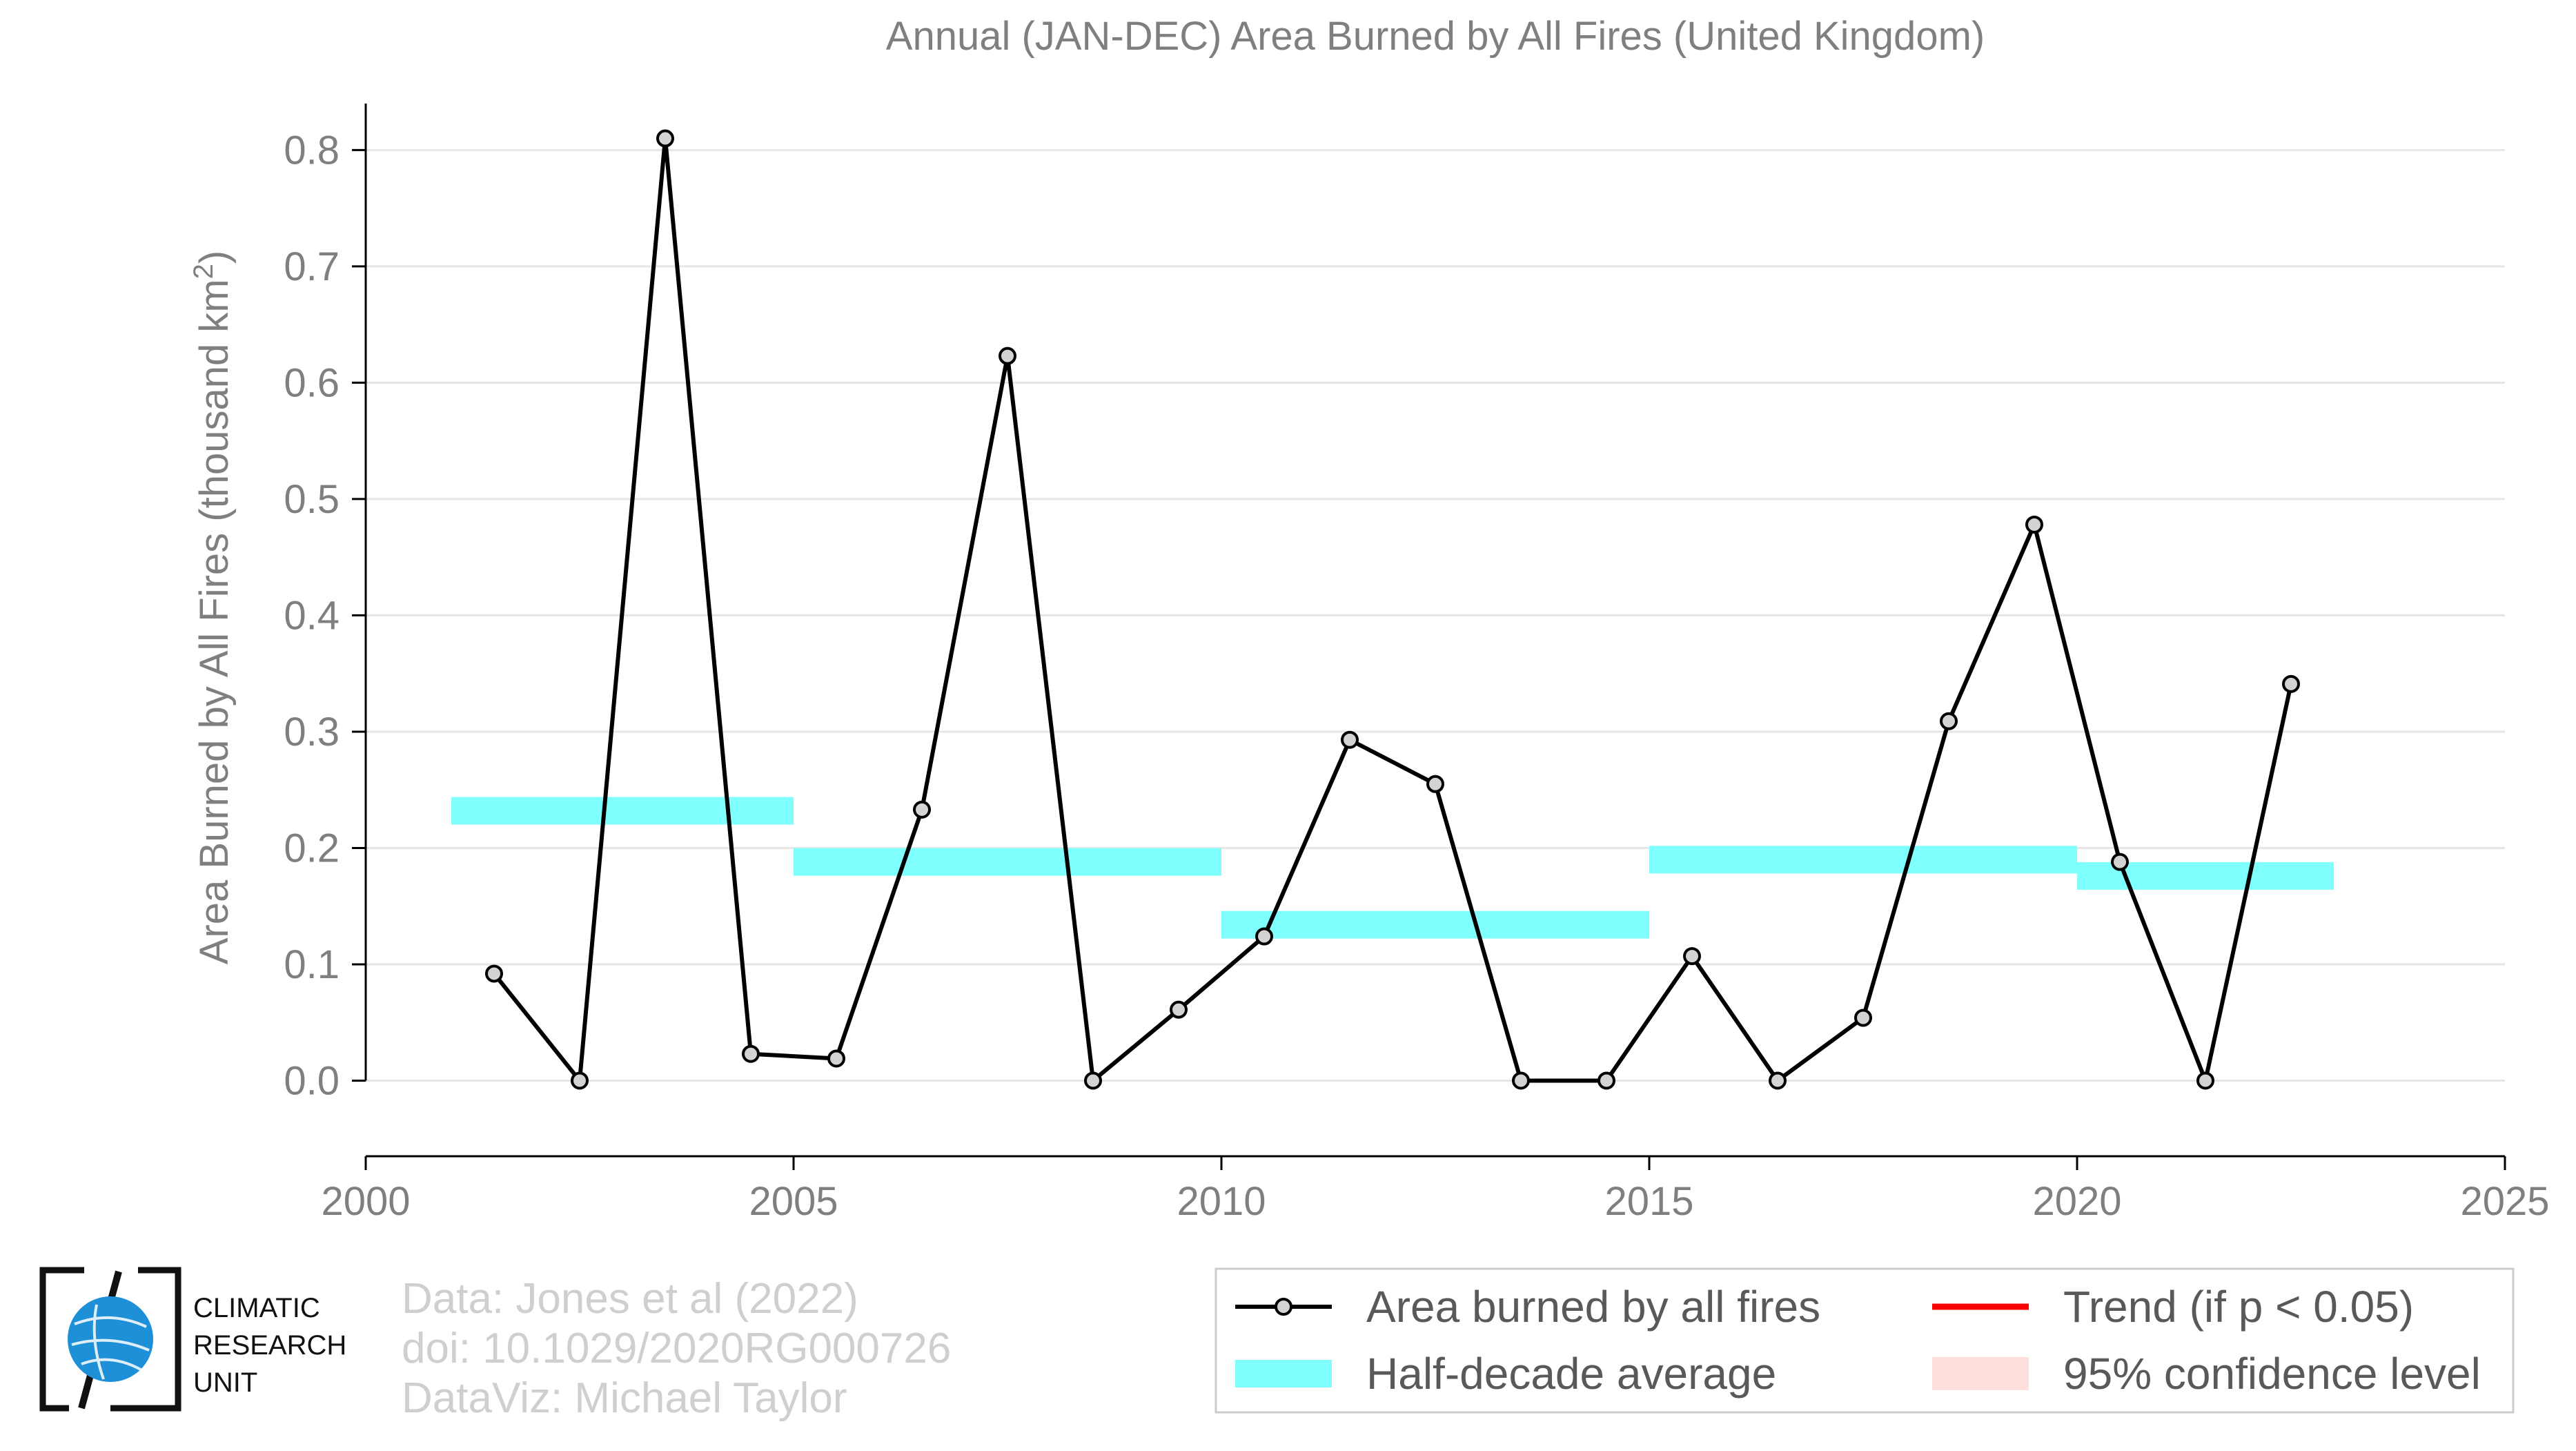  I want to click on cru-logo: CLIMATIC RESEARCH UNIT, so click(192, 1339).